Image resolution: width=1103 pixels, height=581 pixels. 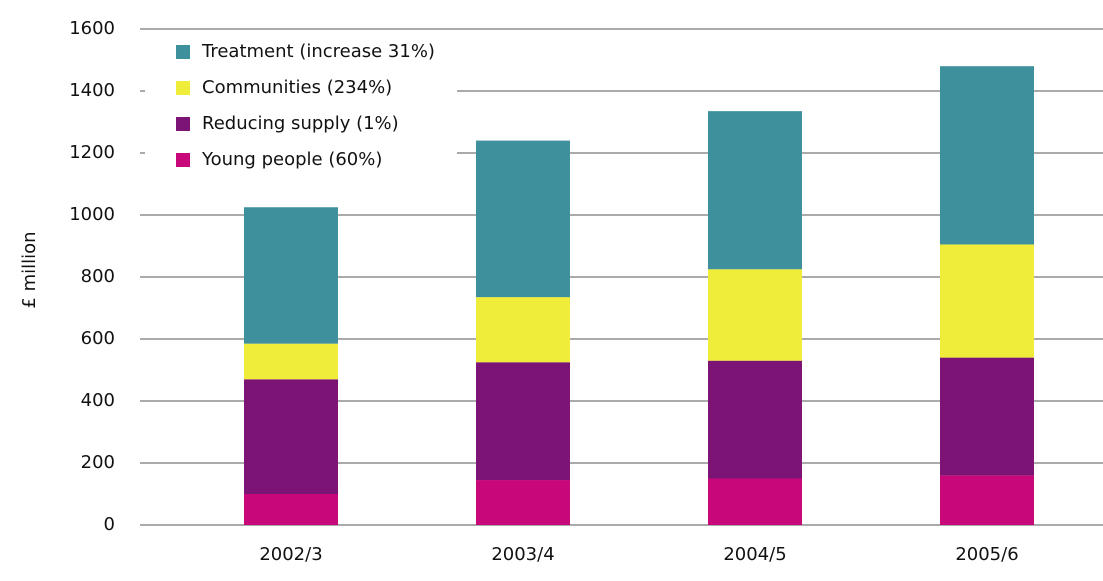 What do you see at coordinates (986, 554) in the screenshot?
I see `x-tick-label: 2005/6` at bounding box center [986, 554].